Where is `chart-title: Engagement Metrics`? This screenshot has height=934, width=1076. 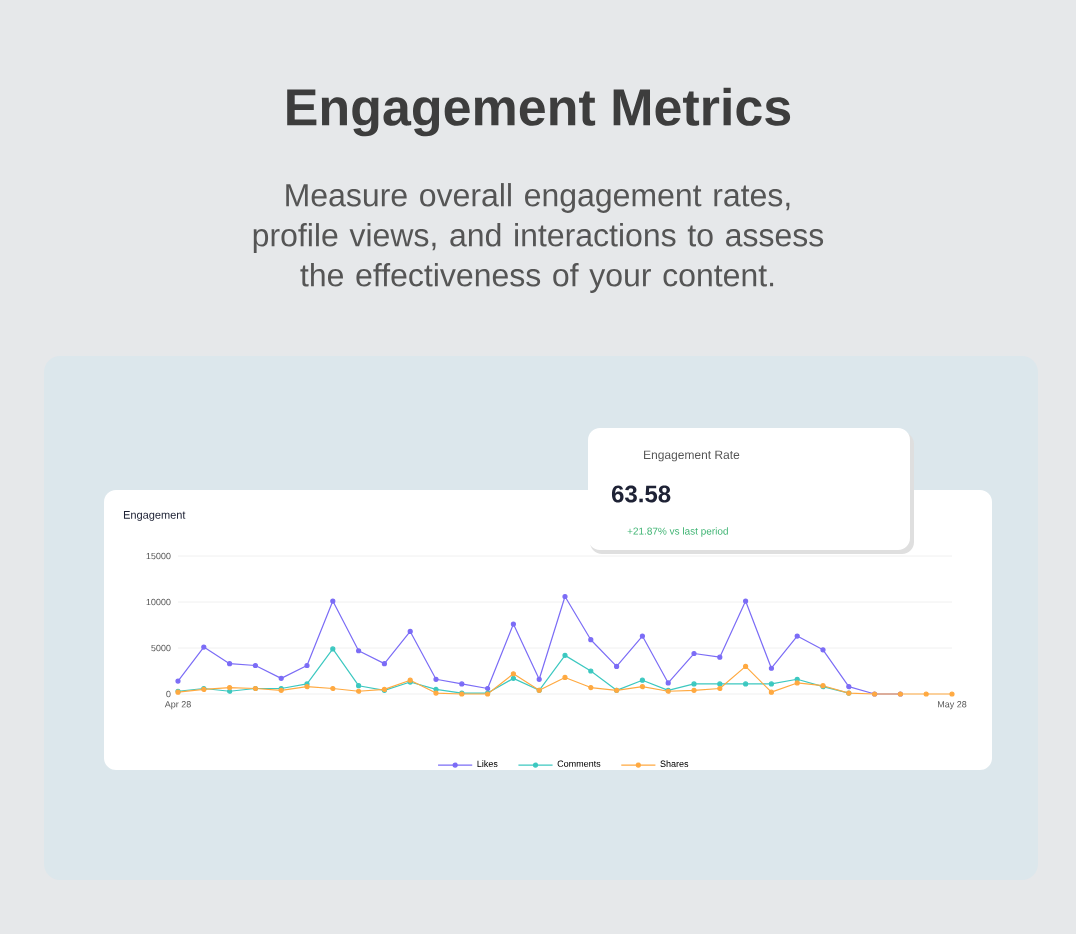
chart-title: Engagement Metrics is located at coordinates (539, 112).